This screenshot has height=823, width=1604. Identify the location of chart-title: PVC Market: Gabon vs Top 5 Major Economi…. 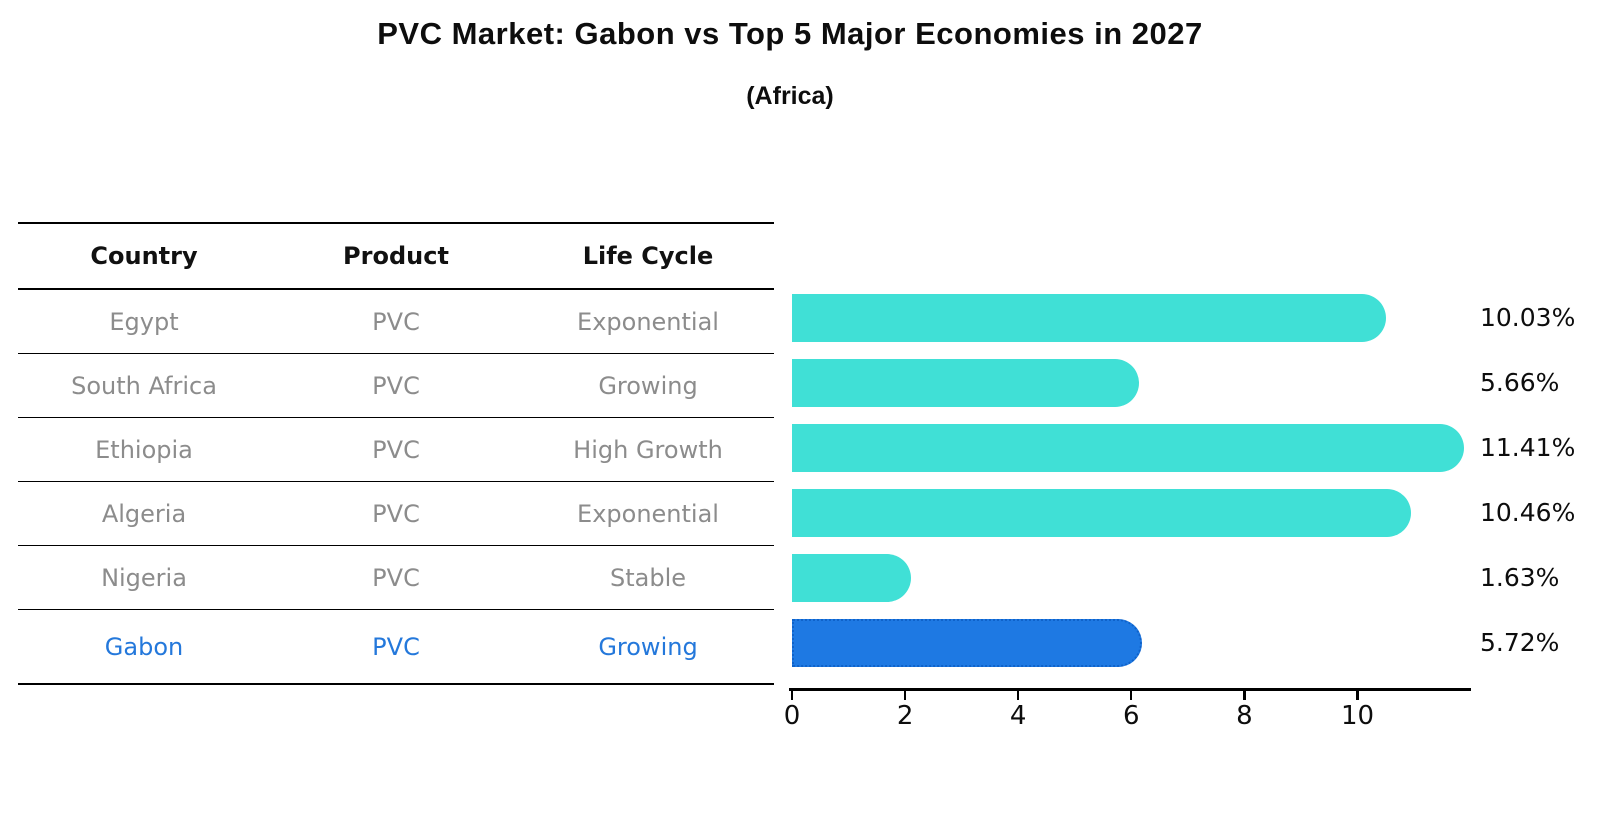
(790, 33).